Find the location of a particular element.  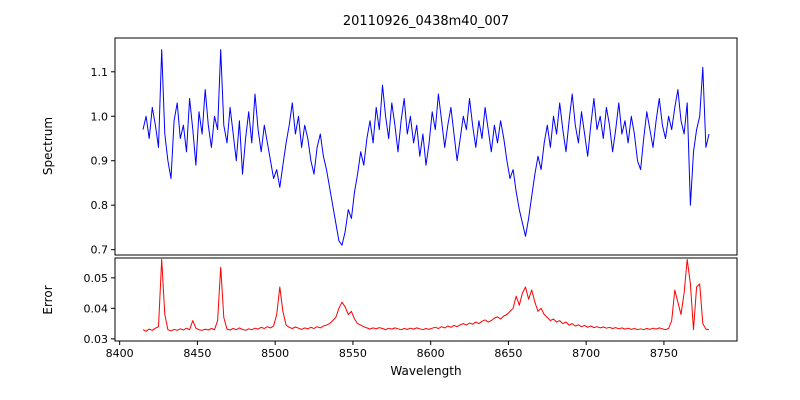

x-tick-label: 8650 is located at coordinates (508, 353).